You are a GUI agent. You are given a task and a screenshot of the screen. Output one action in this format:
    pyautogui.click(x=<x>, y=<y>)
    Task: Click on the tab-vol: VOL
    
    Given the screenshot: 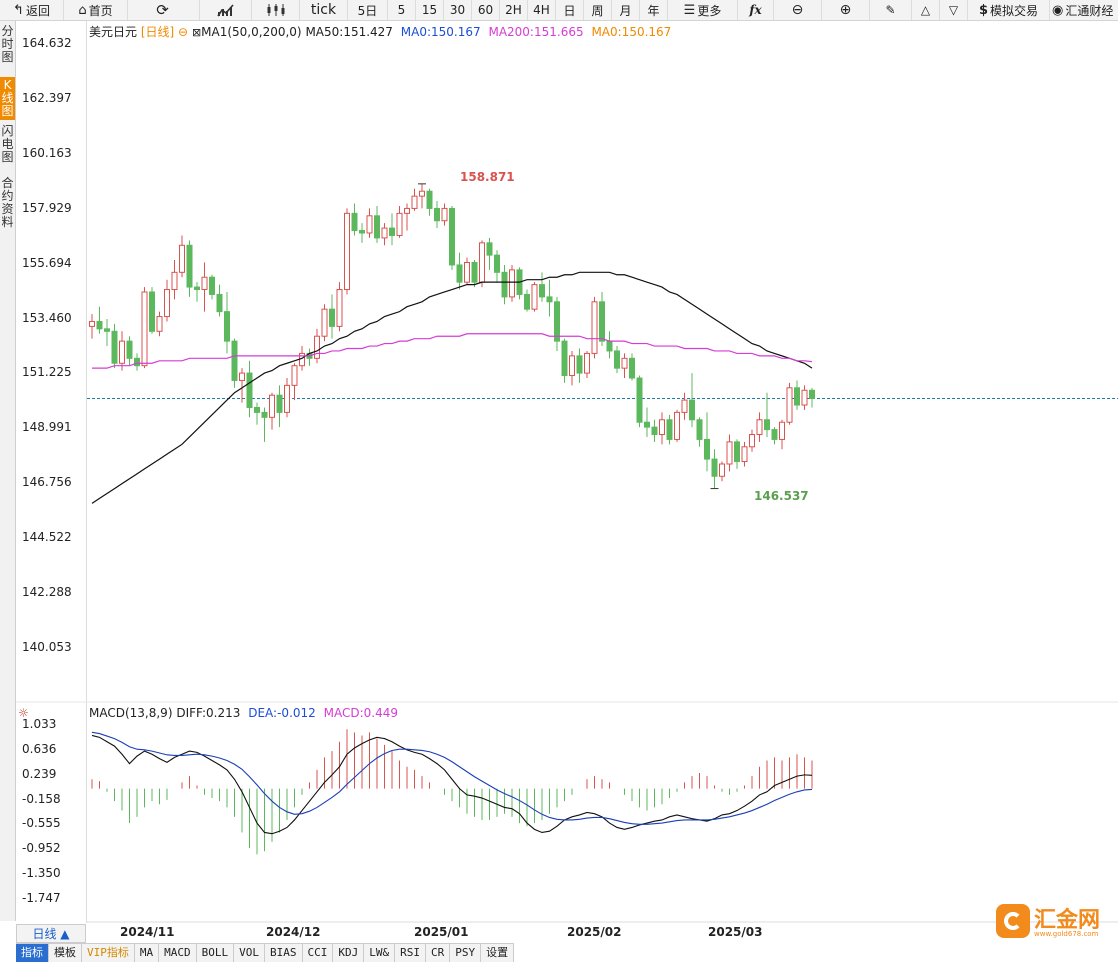 What is the action you would take?
    pyautogui.click(x=249, y=953)
    